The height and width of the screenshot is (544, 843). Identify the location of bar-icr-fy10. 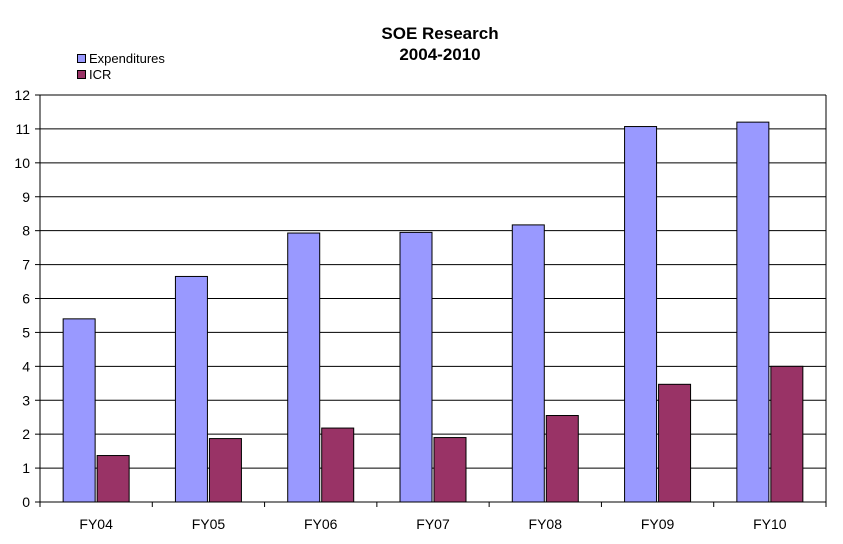
(787, 434).